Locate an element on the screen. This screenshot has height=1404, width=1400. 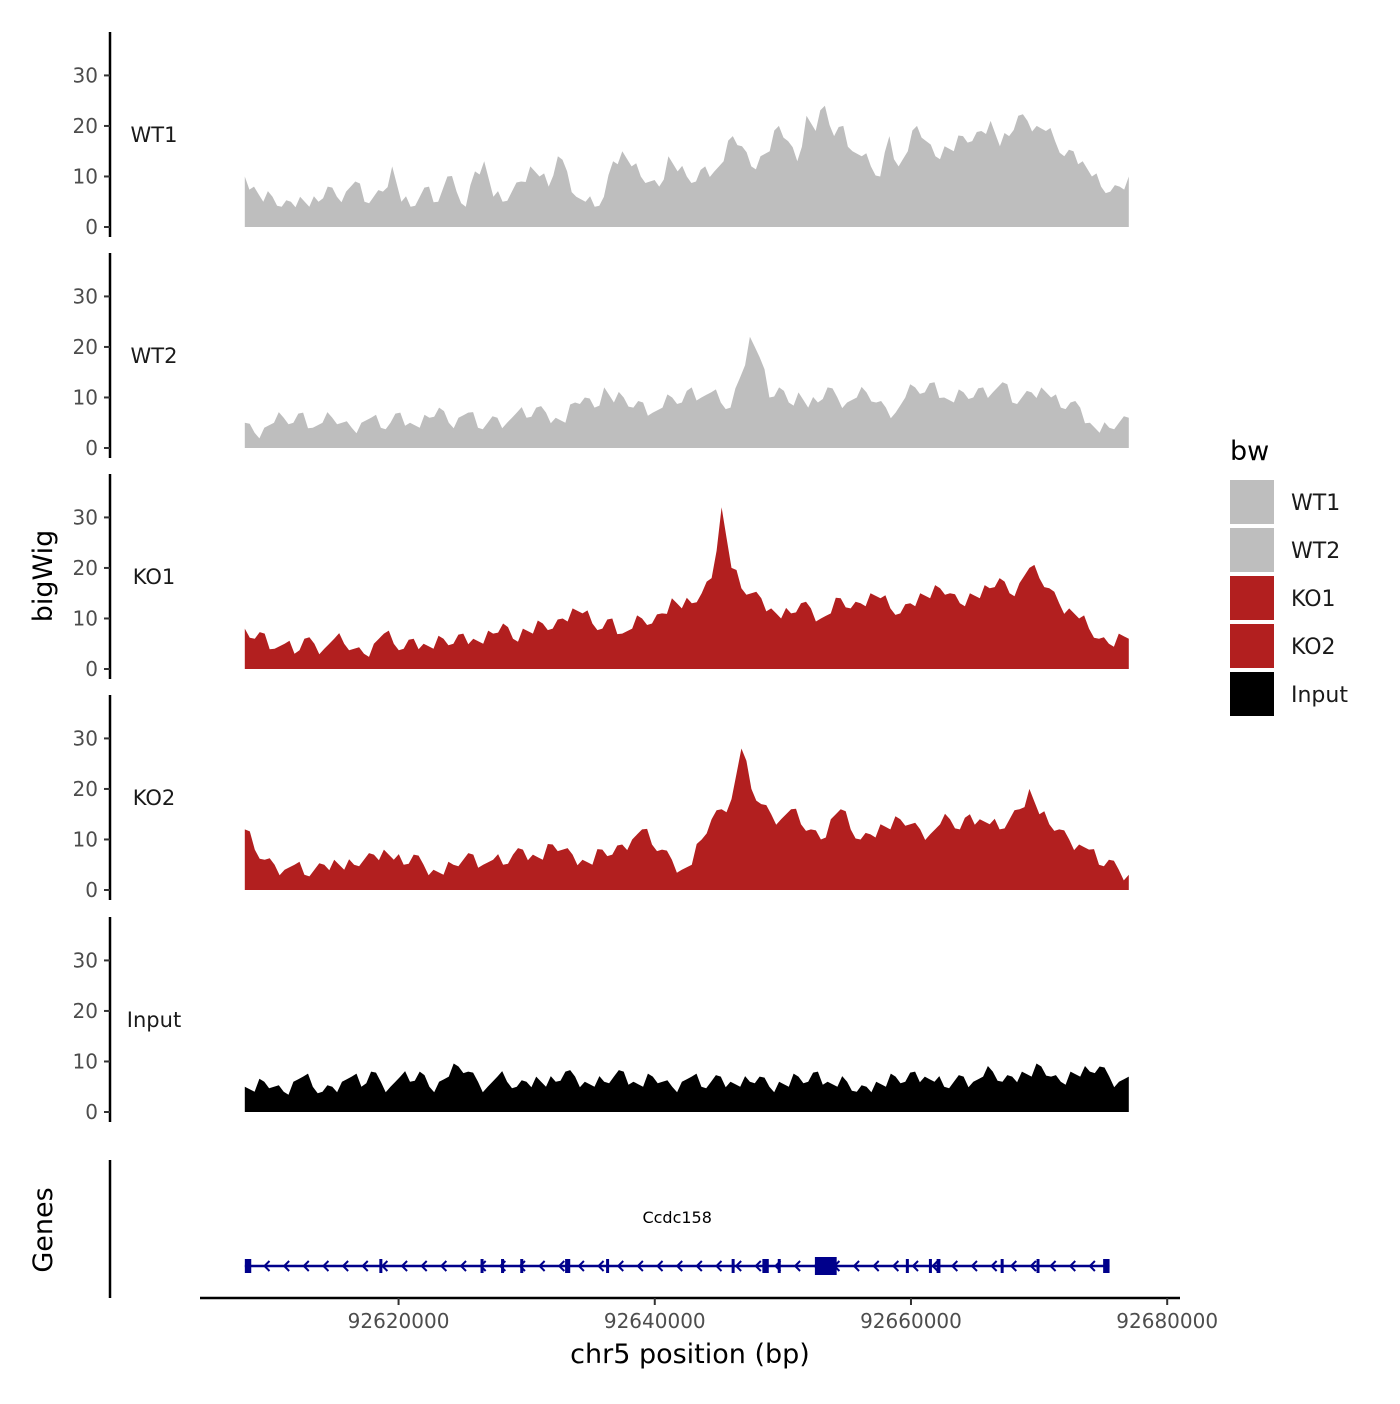
track-input: 0 10 20 30 Input is located at coordinates (601, 1020).